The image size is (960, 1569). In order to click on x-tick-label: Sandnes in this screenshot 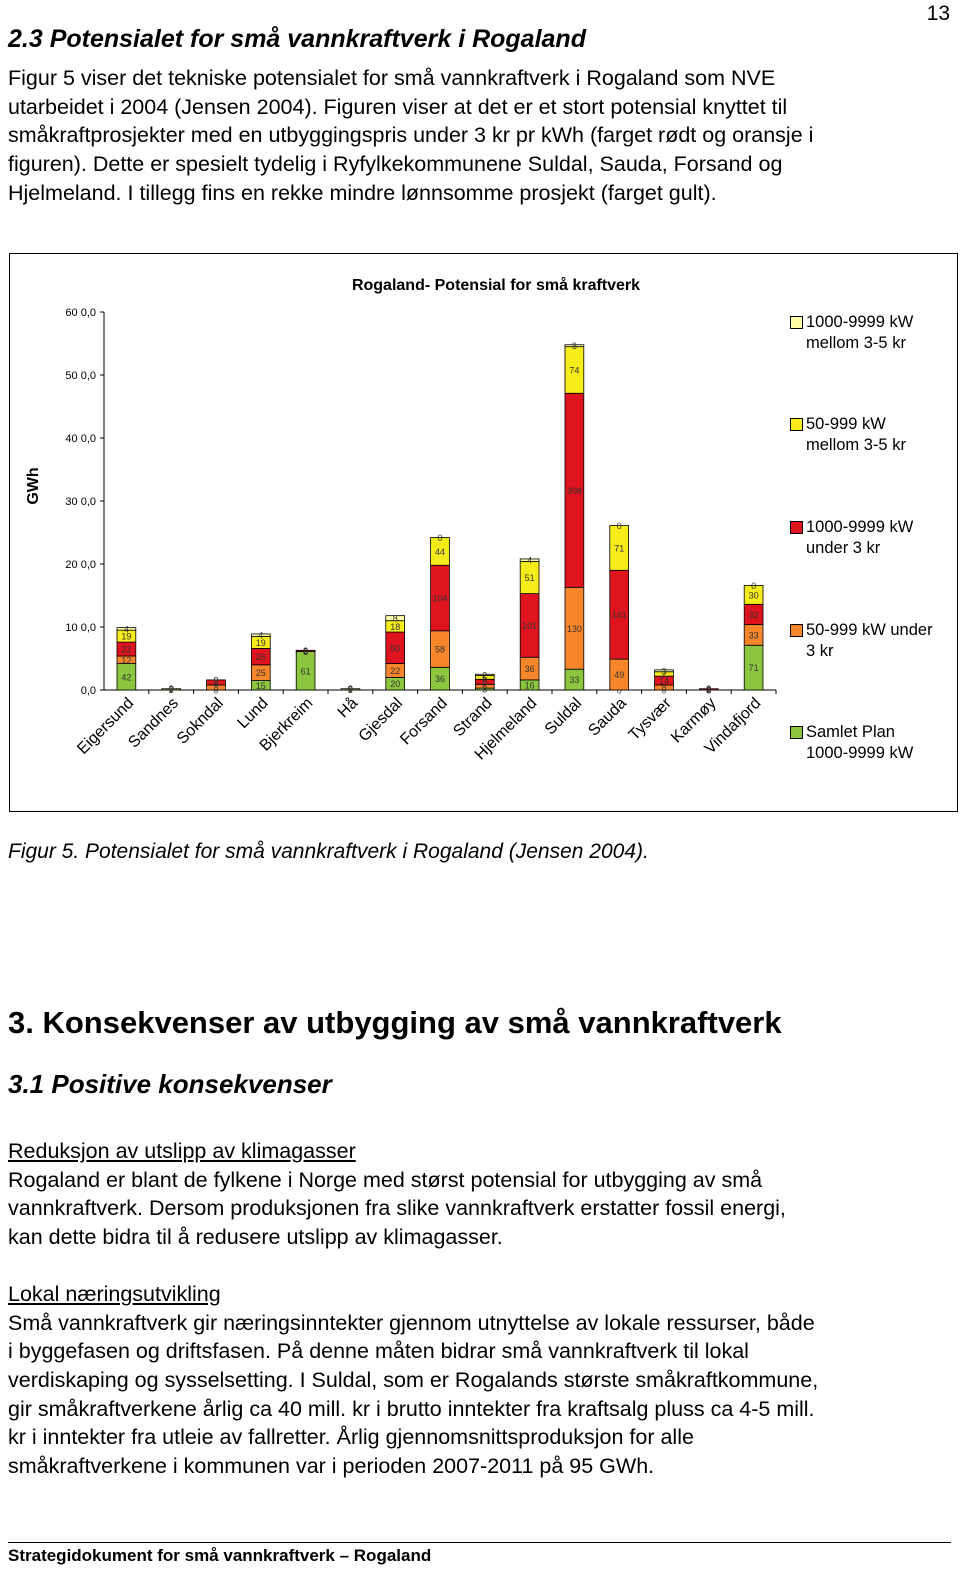, I will do `click(153, 723)`.